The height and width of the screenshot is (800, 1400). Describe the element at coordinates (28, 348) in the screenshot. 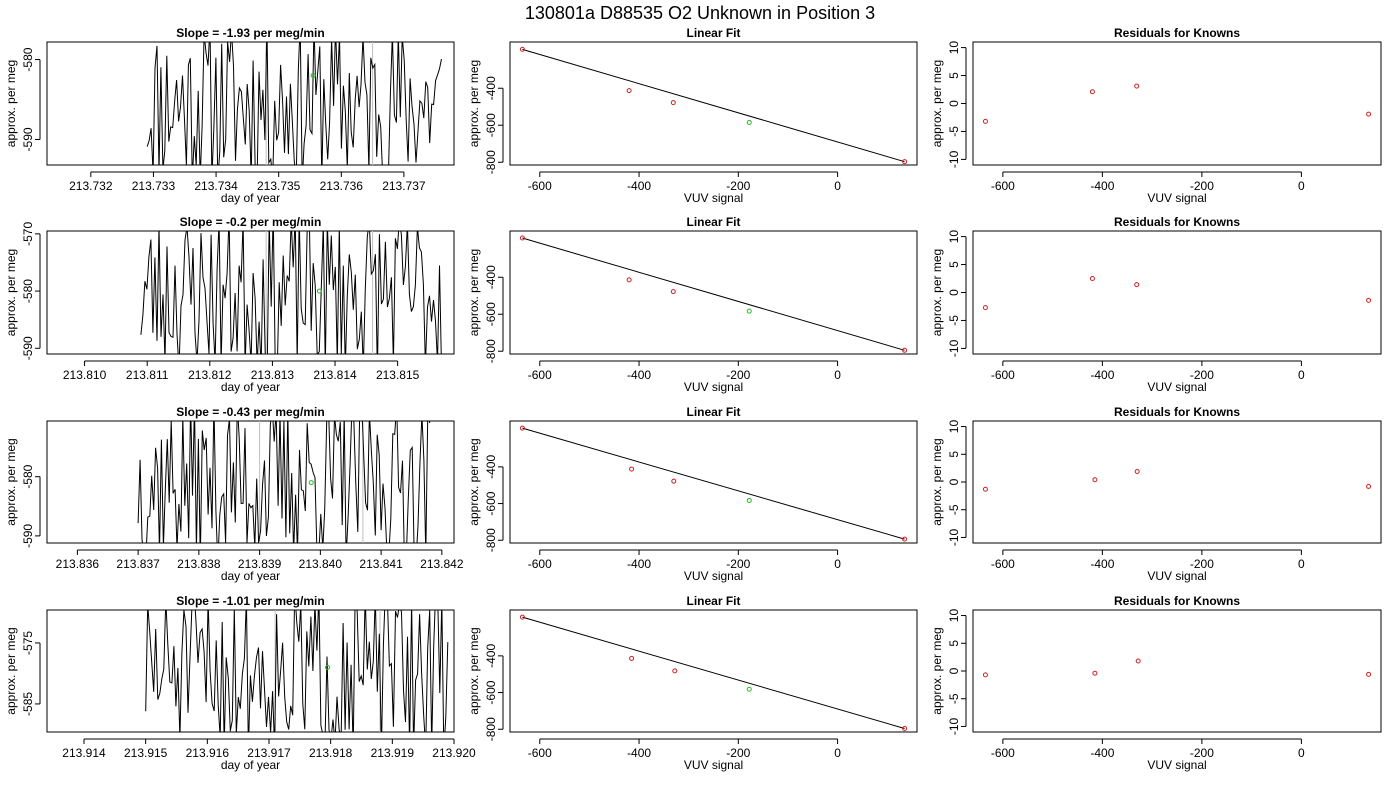

I see `y-tick-label: -590` at that location.